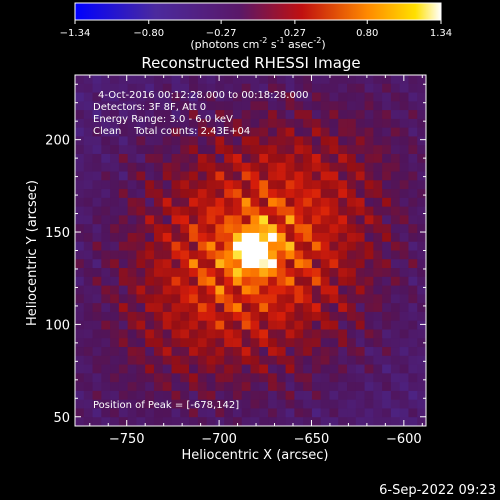 Image resolution: width=500 pixels, height=500 pixels. Describe the element at coordinates (171, 131) in the screenshot. I see `annotation-clean-counts: Clean Total counts: 2.43E+04` at that location.